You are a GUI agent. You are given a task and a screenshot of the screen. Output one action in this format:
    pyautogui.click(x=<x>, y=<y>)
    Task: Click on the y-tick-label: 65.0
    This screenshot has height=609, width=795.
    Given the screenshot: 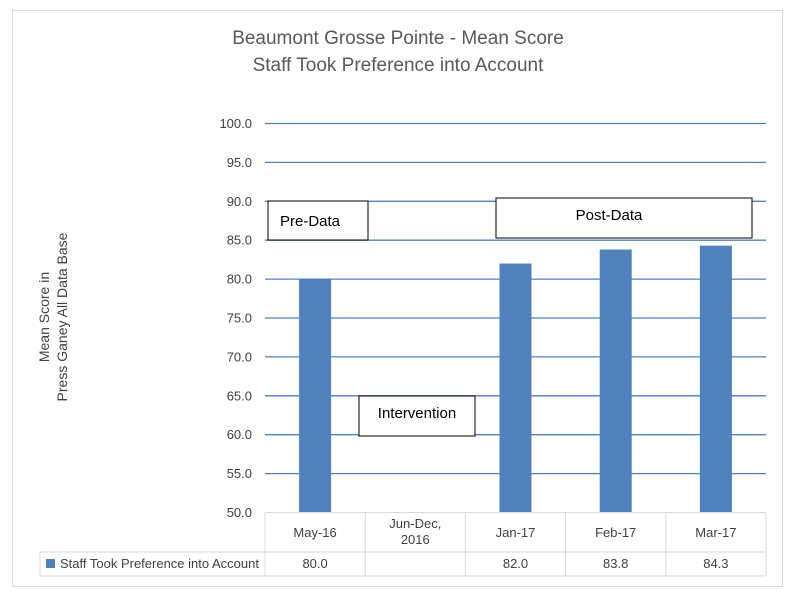 What is the action you would take?
    pyautogui.click(x=239, y=395)
    